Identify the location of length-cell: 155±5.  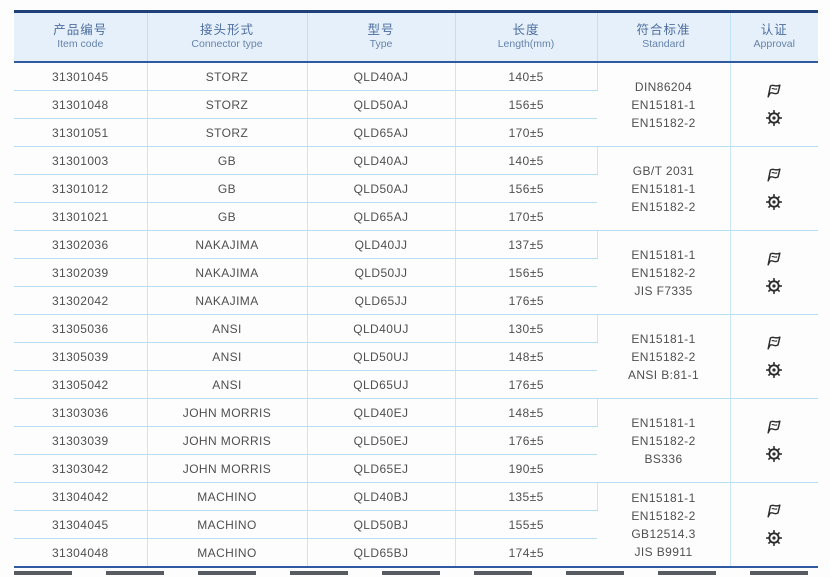
(526, 524).